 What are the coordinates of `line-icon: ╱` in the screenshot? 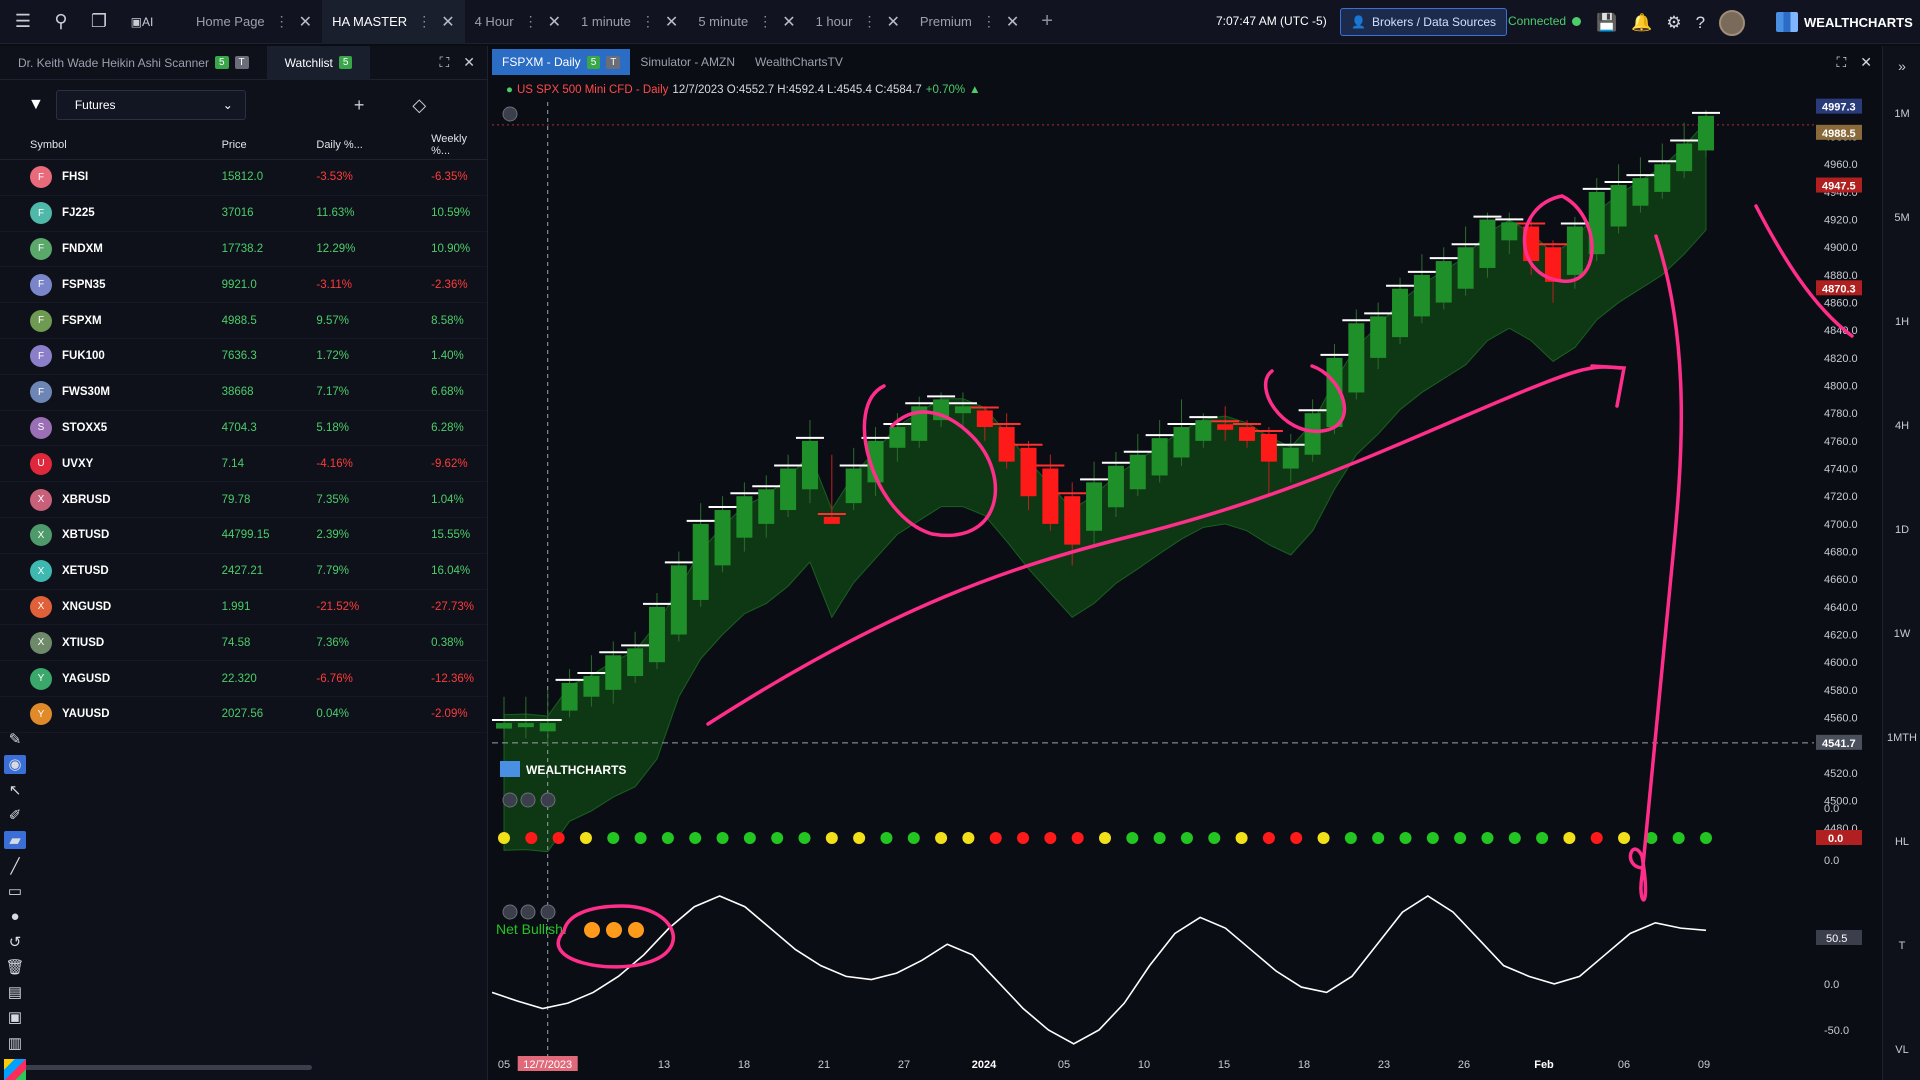 It's located at (15, 866).